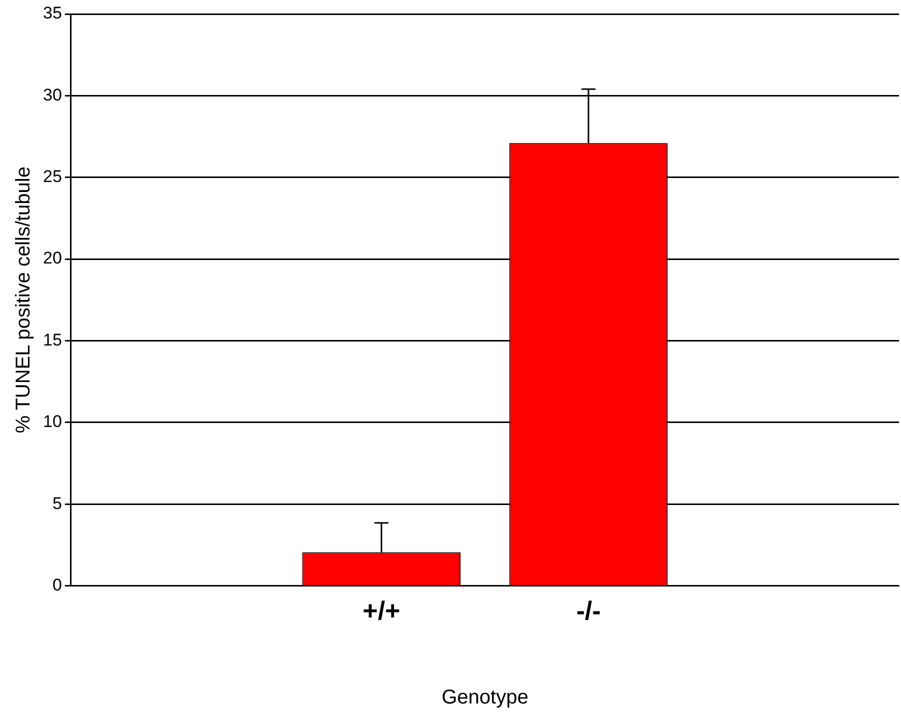 The height and width of the screenshot is (720, 901). What do you see at coordinates (485, 697) in the screenshot?
I see `x-axis-title: Genotype` at bounding box center [485, 697].